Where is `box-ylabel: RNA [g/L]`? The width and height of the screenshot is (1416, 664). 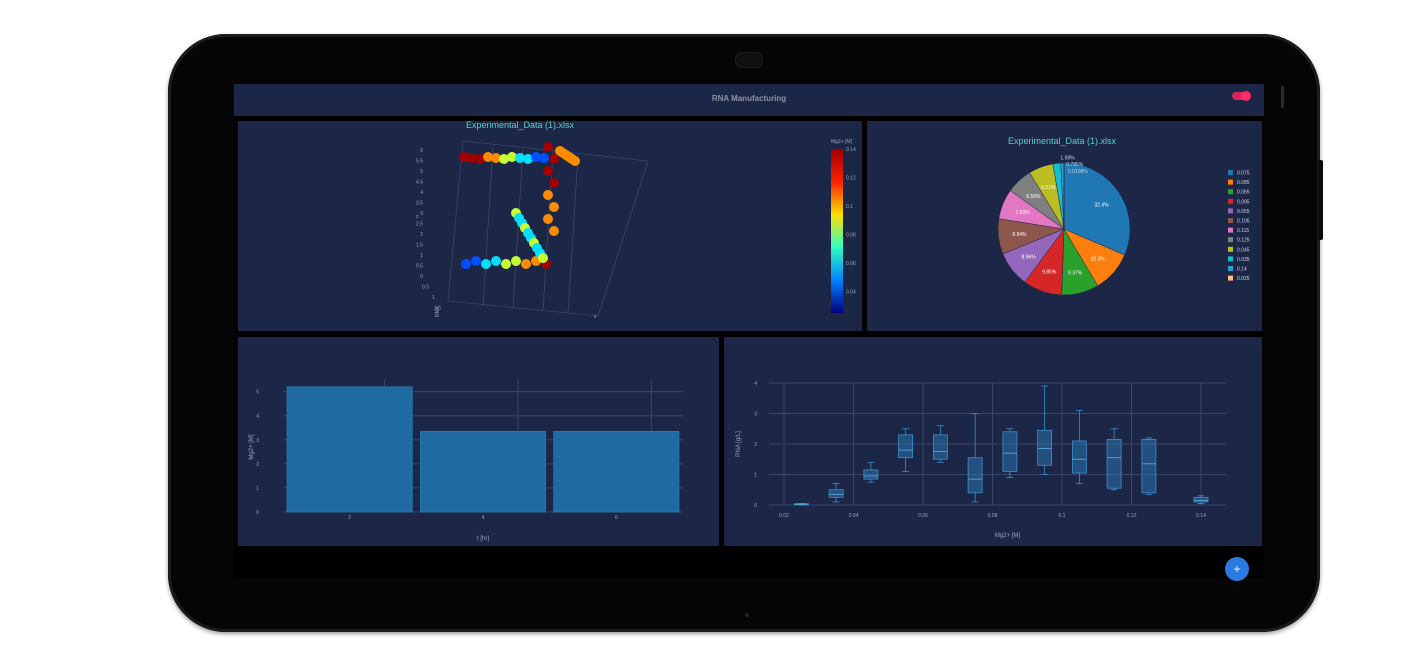
box-ylabel: RNA [g/L] is located at coordinates (739, 444).